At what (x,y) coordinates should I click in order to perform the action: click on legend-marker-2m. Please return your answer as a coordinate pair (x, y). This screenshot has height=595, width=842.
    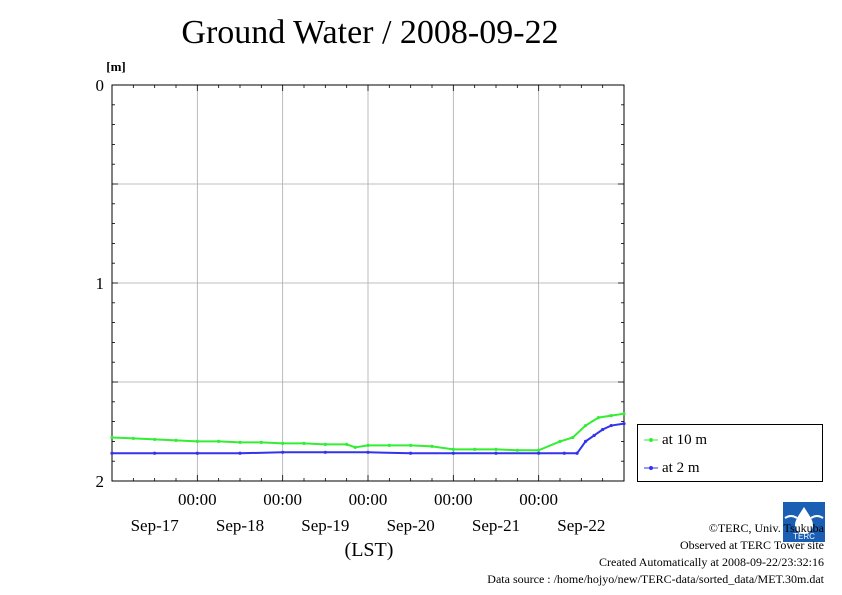
    Looking at the image, I should click on (651, 468).